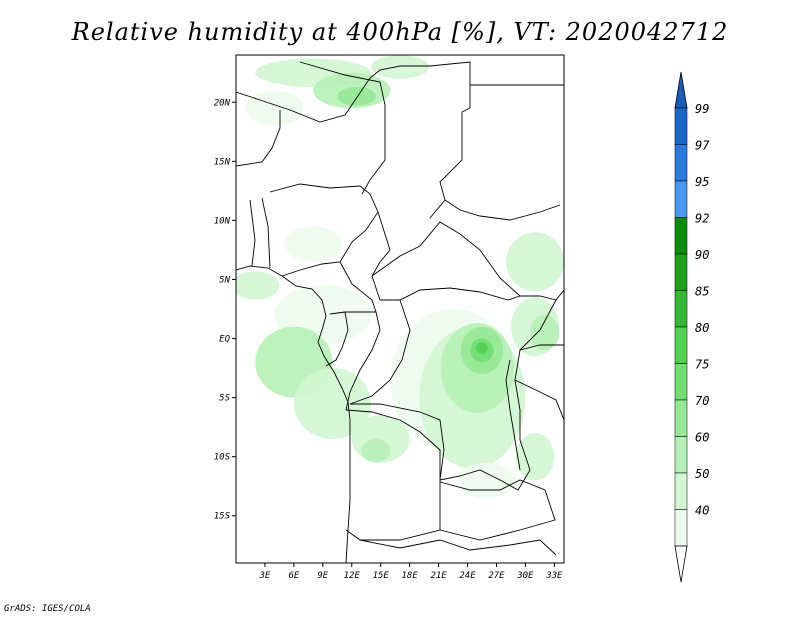 The image size is (800, 618). What do you see at coordinates (222, 517) in the screenshot?
I see `lat-tick-label: 15S` at bounding box center [222, 517].